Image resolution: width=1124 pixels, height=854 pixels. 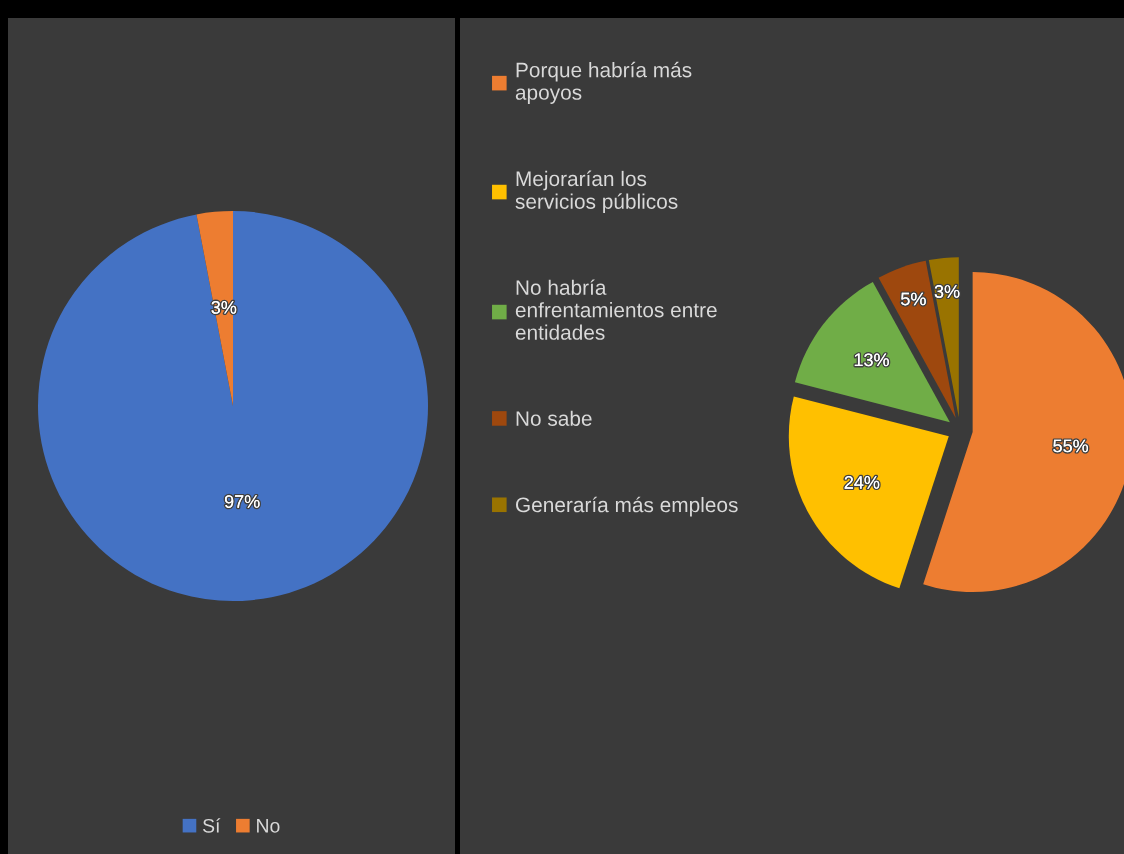 I want to click on legend-label: Generaría más empleos, so click(x=626, y=506).